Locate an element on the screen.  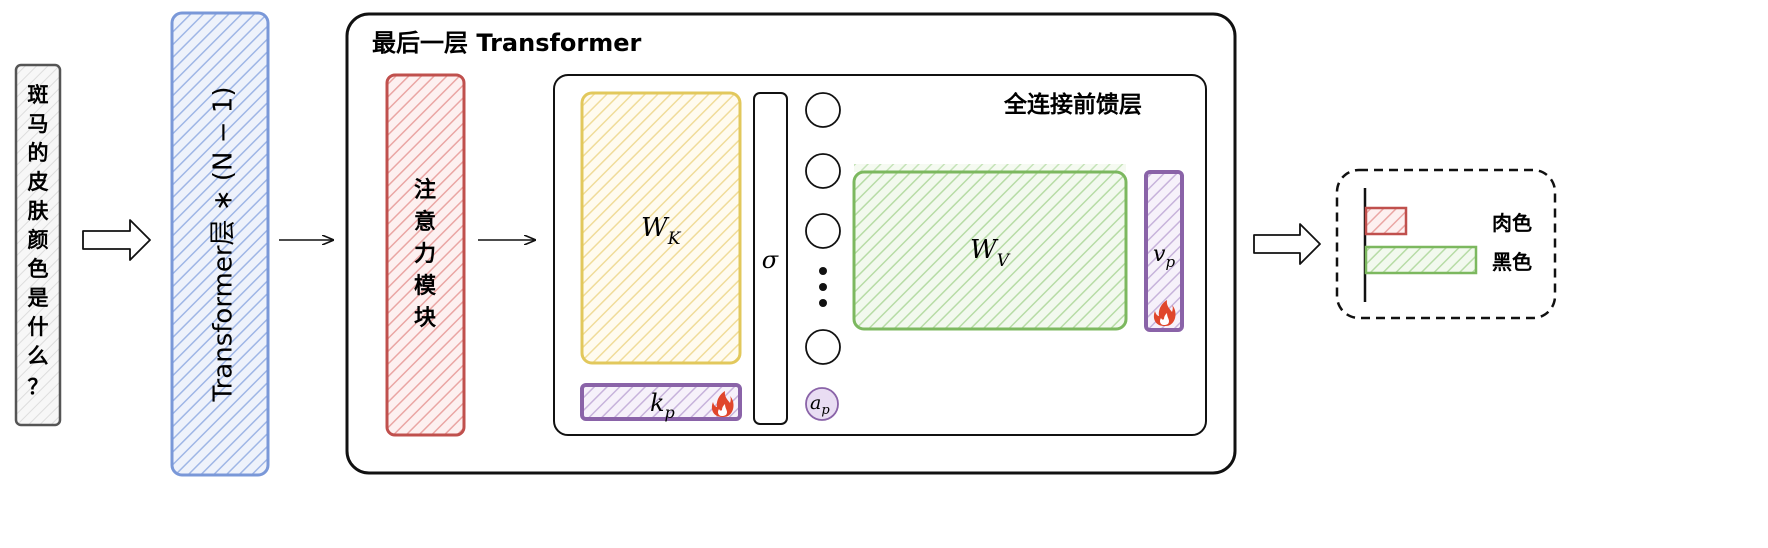
question-char: 颜 is located at coordinates (38, 240).